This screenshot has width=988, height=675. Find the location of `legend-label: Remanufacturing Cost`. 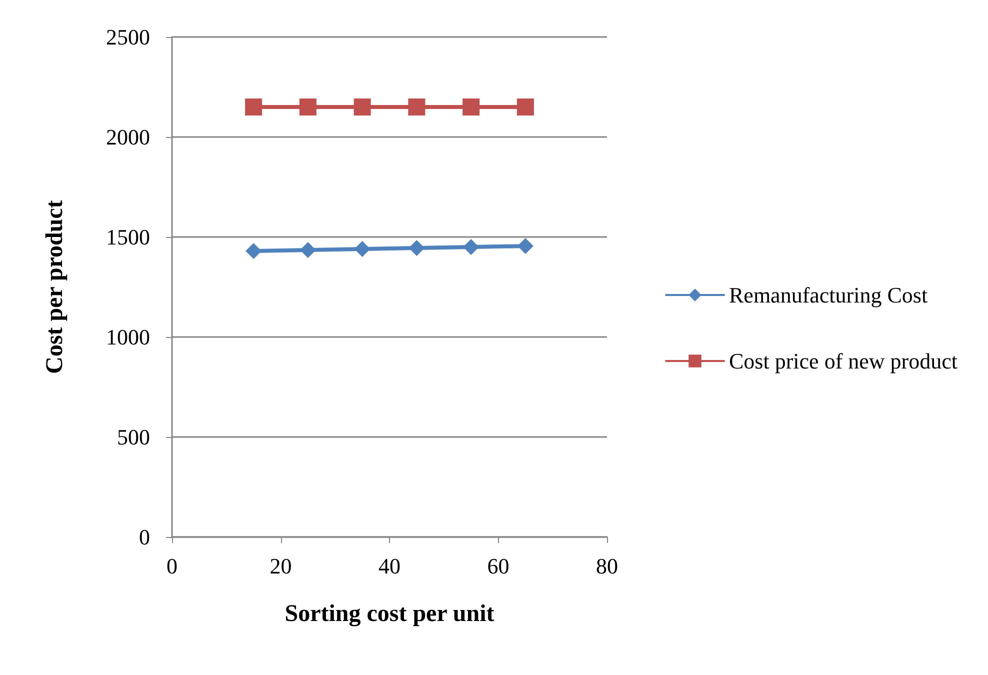

legend-label: Remanufacturing Cost is located at coordinates (828, 295).